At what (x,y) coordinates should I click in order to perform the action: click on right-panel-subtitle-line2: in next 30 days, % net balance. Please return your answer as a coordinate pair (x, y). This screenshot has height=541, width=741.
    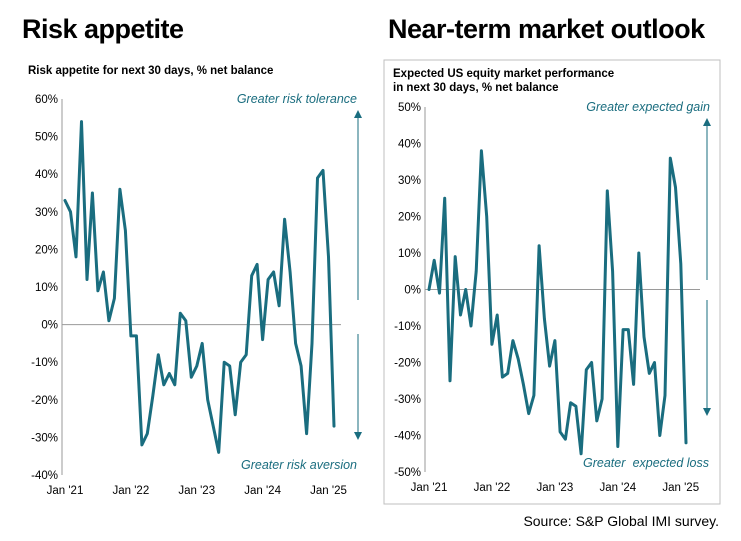
    Looking at the image, I should click on (476, 88).